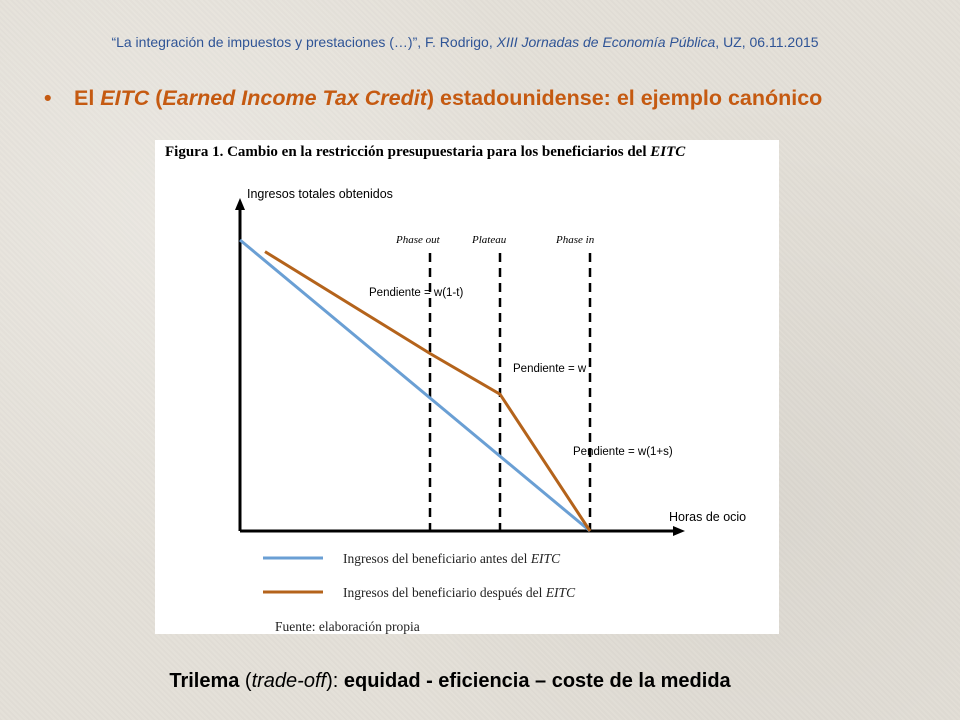 This screenshot has width=960, height=720. What do you see at coordinates (289, 681) in the screenshot?
I see `footer-tradeoff: trade-off` at bounding box center [289, 681].